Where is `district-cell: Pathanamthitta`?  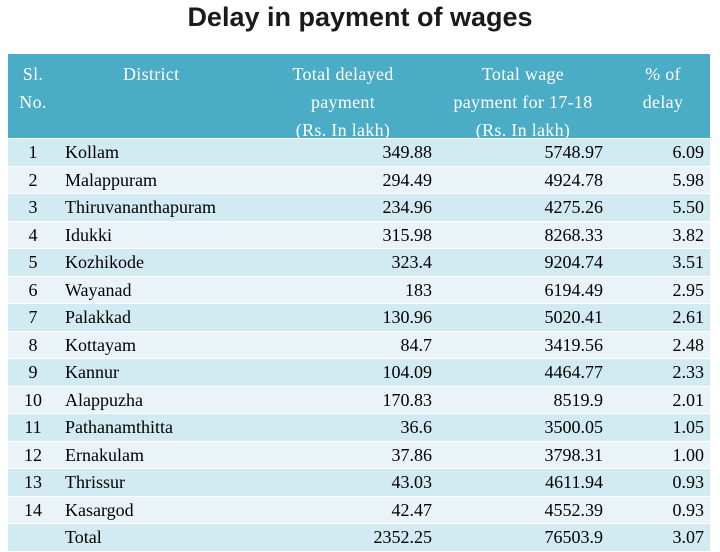 district-cell: Pathanamthitta is located at coordinates (119, 427).